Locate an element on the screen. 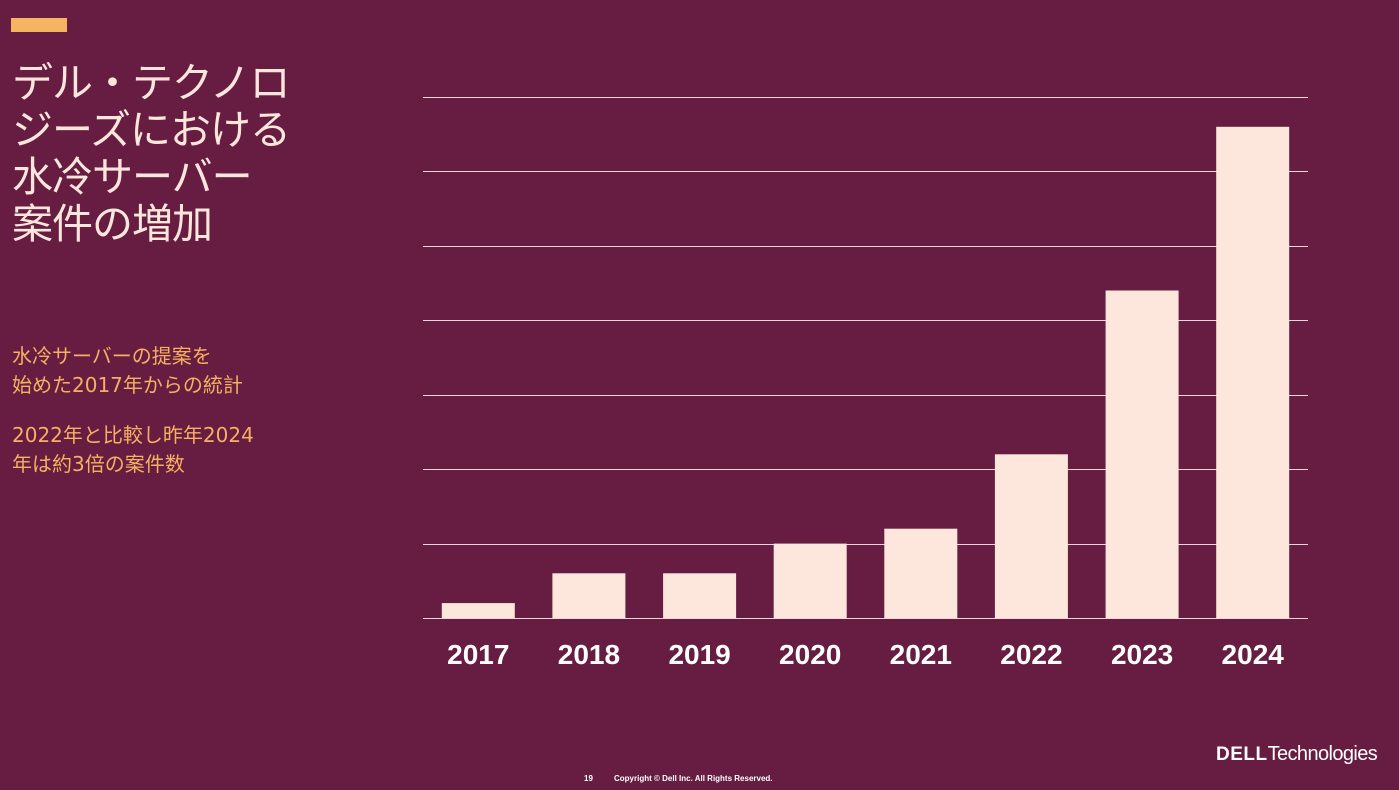  x-tick-label: 2018 is located at coordinates (589, 654).